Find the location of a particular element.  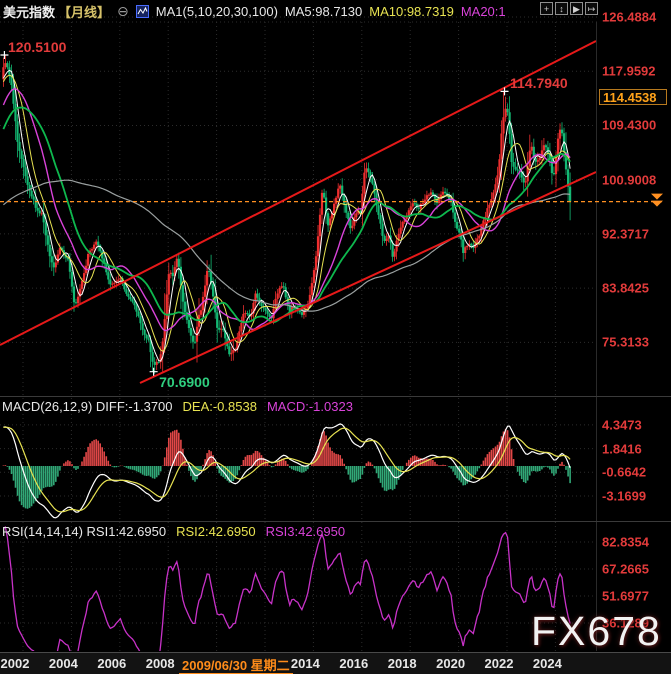

year-tick-label: 2022 is located at coordinates (499, 663).